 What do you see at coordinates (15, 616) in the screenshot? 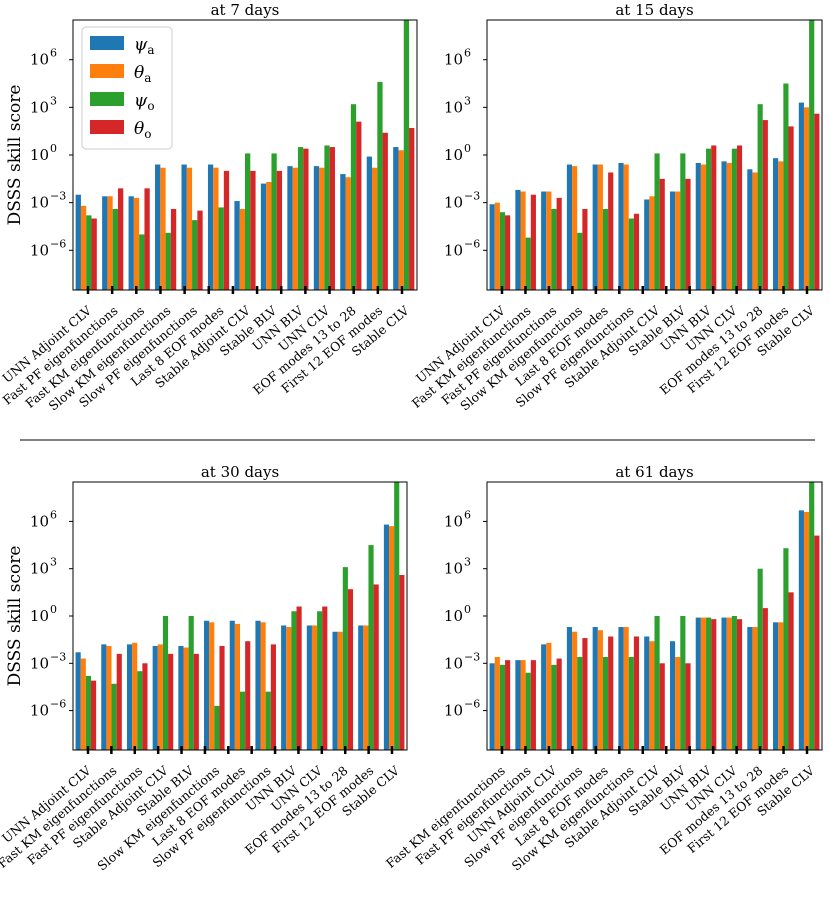
I see `y-axis-label: DSSS skill score` at bounding box center [15, 616].